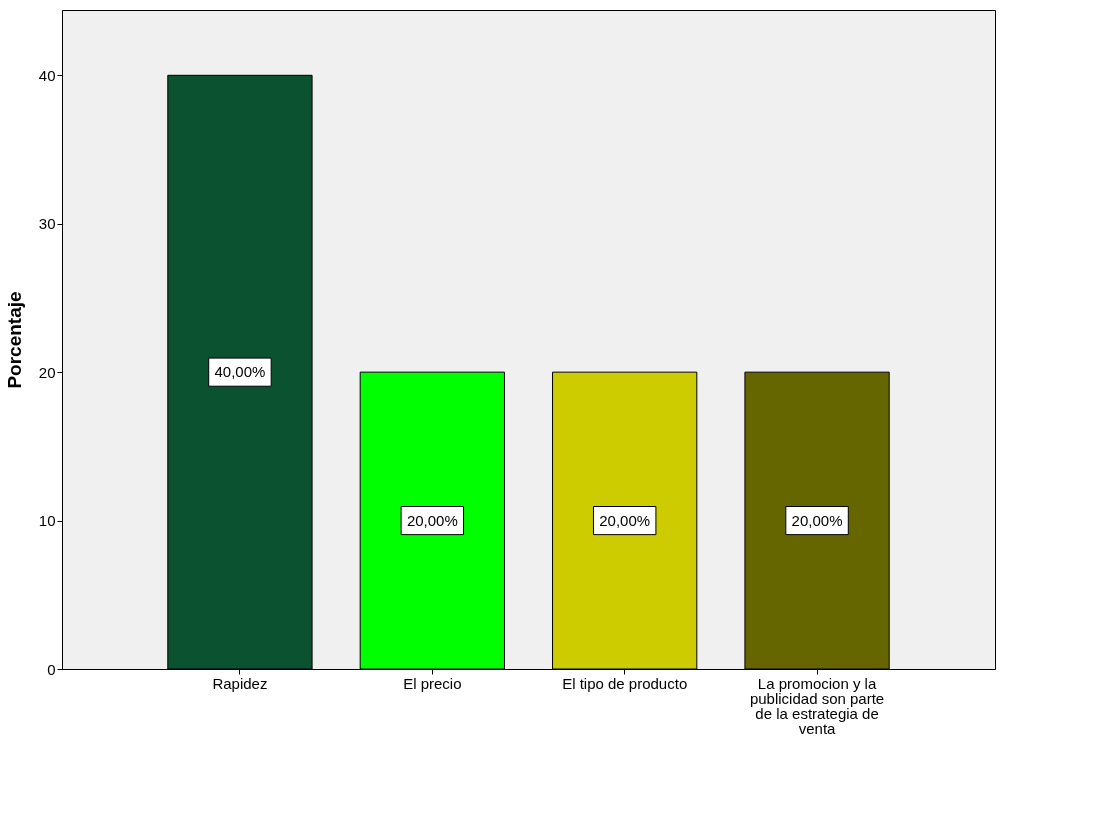 The height and width of the screenshot is (826, 1098). I want to click on x-tick-label: La promocion y la publicidad son parte de la estrategia de venta, so click(817, 705).